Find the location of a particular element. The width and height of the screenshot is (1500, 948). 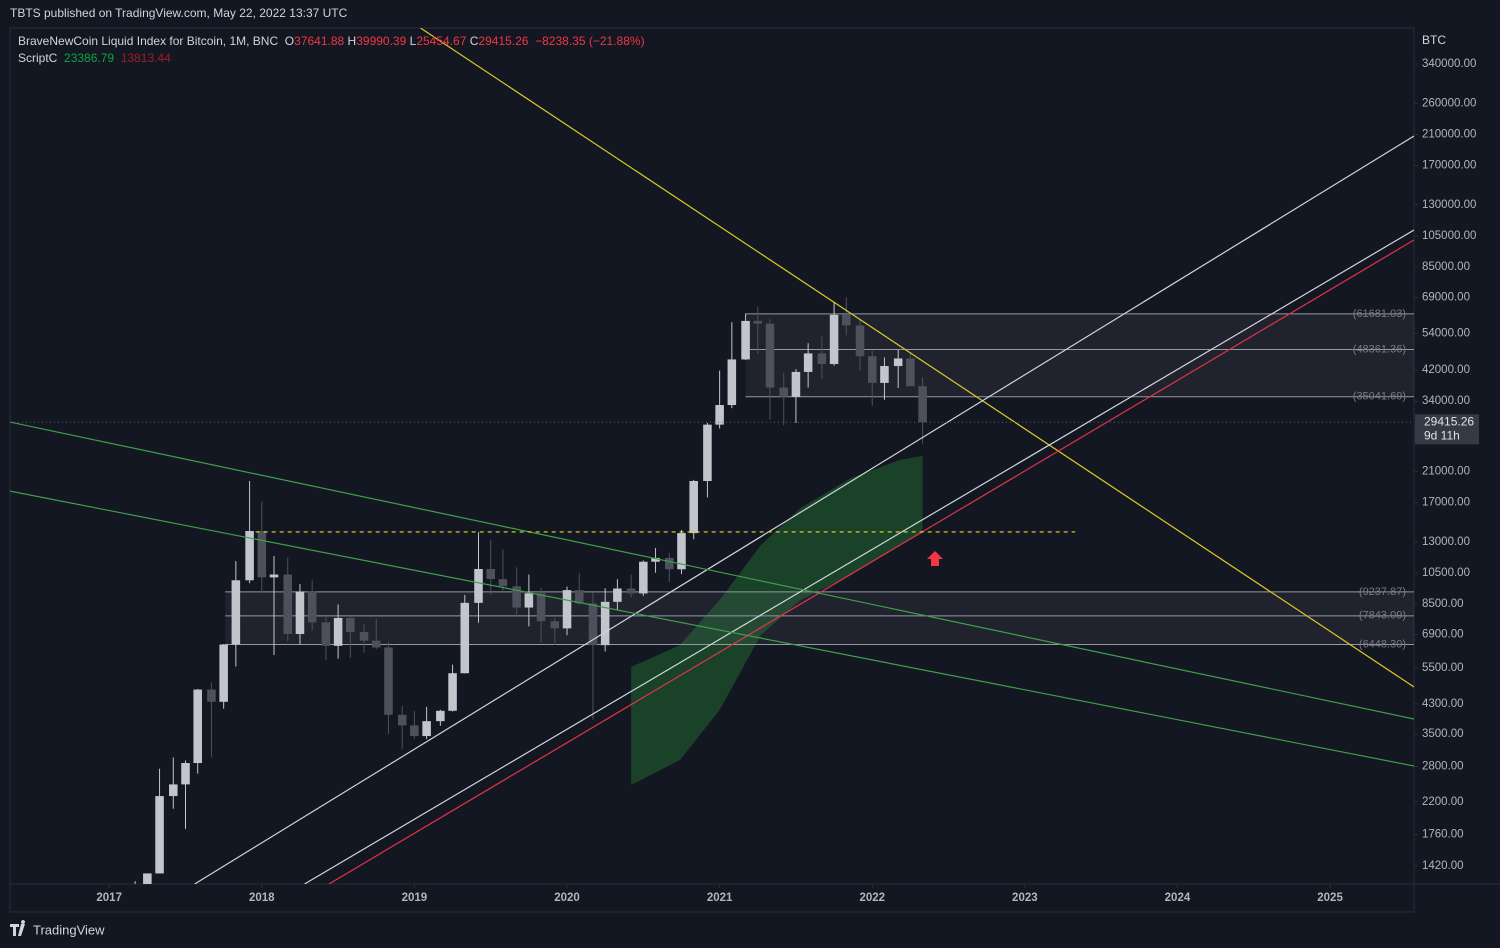

change: −8238.35 is located at coordinates (560, 41).